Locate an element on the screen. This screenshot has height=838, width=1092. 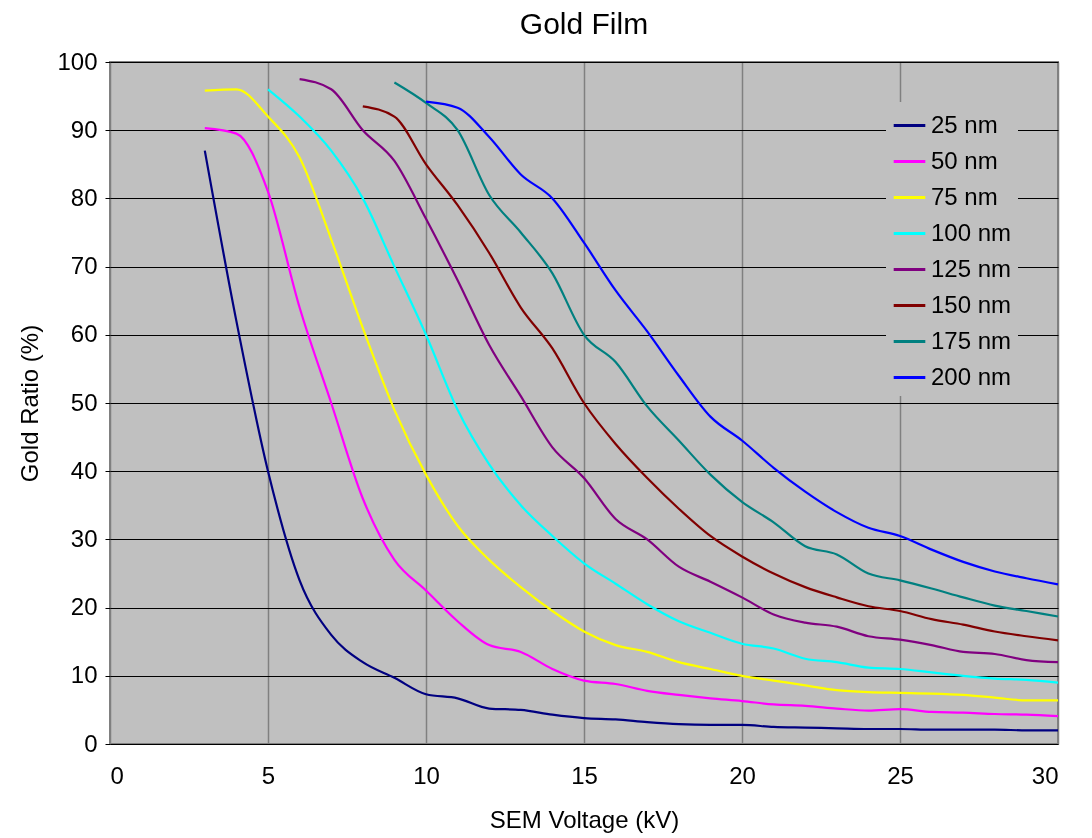
x-tick-label: 15 is located at coordinates (584, 775).